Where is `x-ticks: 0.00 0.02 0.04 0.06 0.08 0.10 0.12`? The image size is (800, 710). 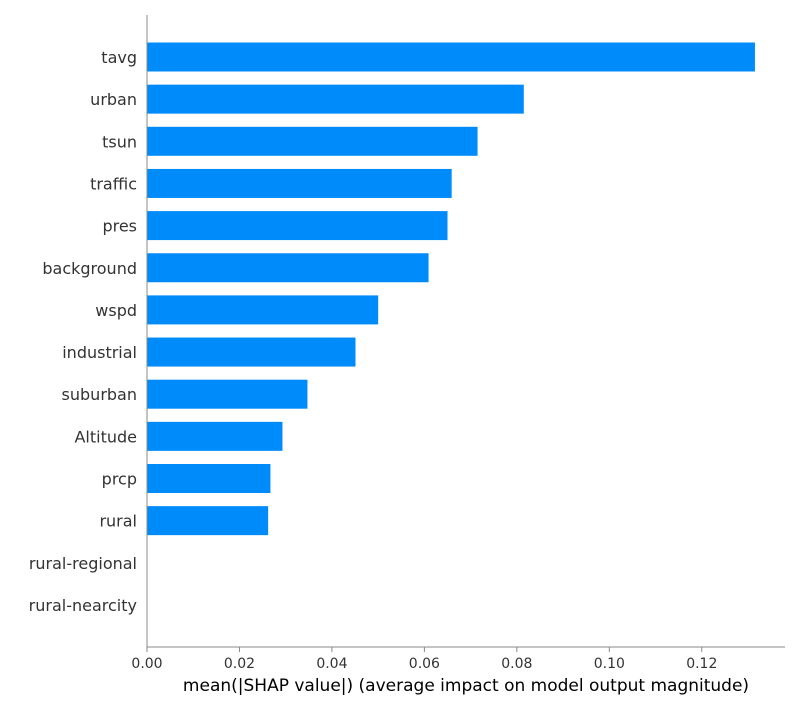
x-ticks: 0.00 0.02 0.04 0.06 0.08 0.10 0.12 is located at coordinates (424, 659).